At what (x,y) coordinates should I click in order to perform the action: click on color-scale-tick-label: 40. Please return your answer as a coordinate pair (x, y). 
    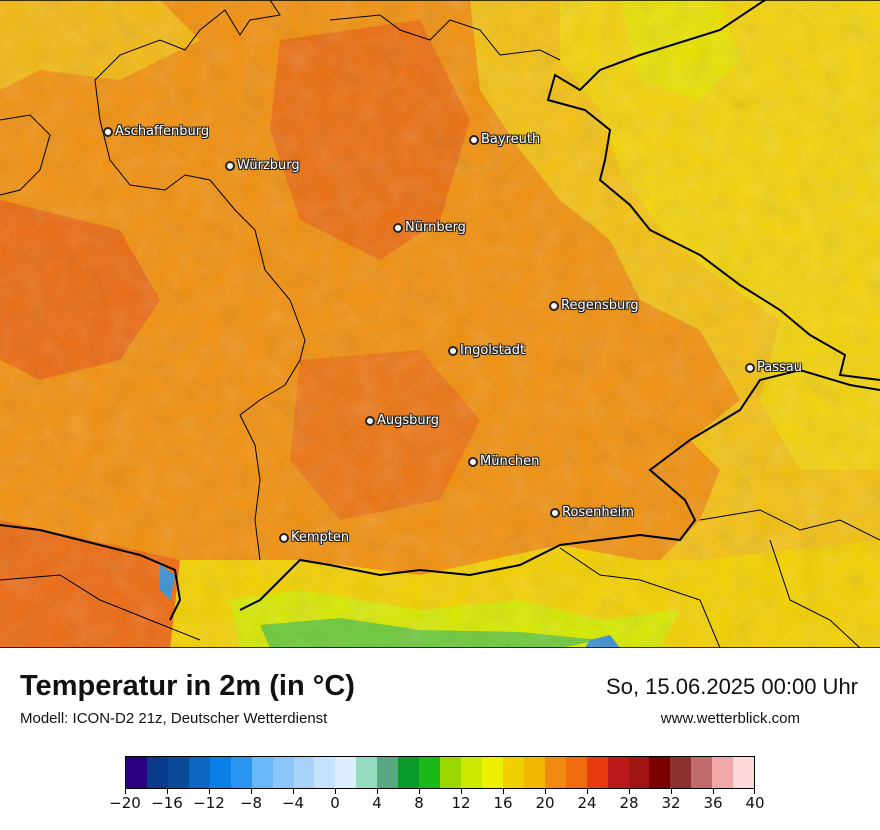
    Looking at the image, I should click on (755, 803).